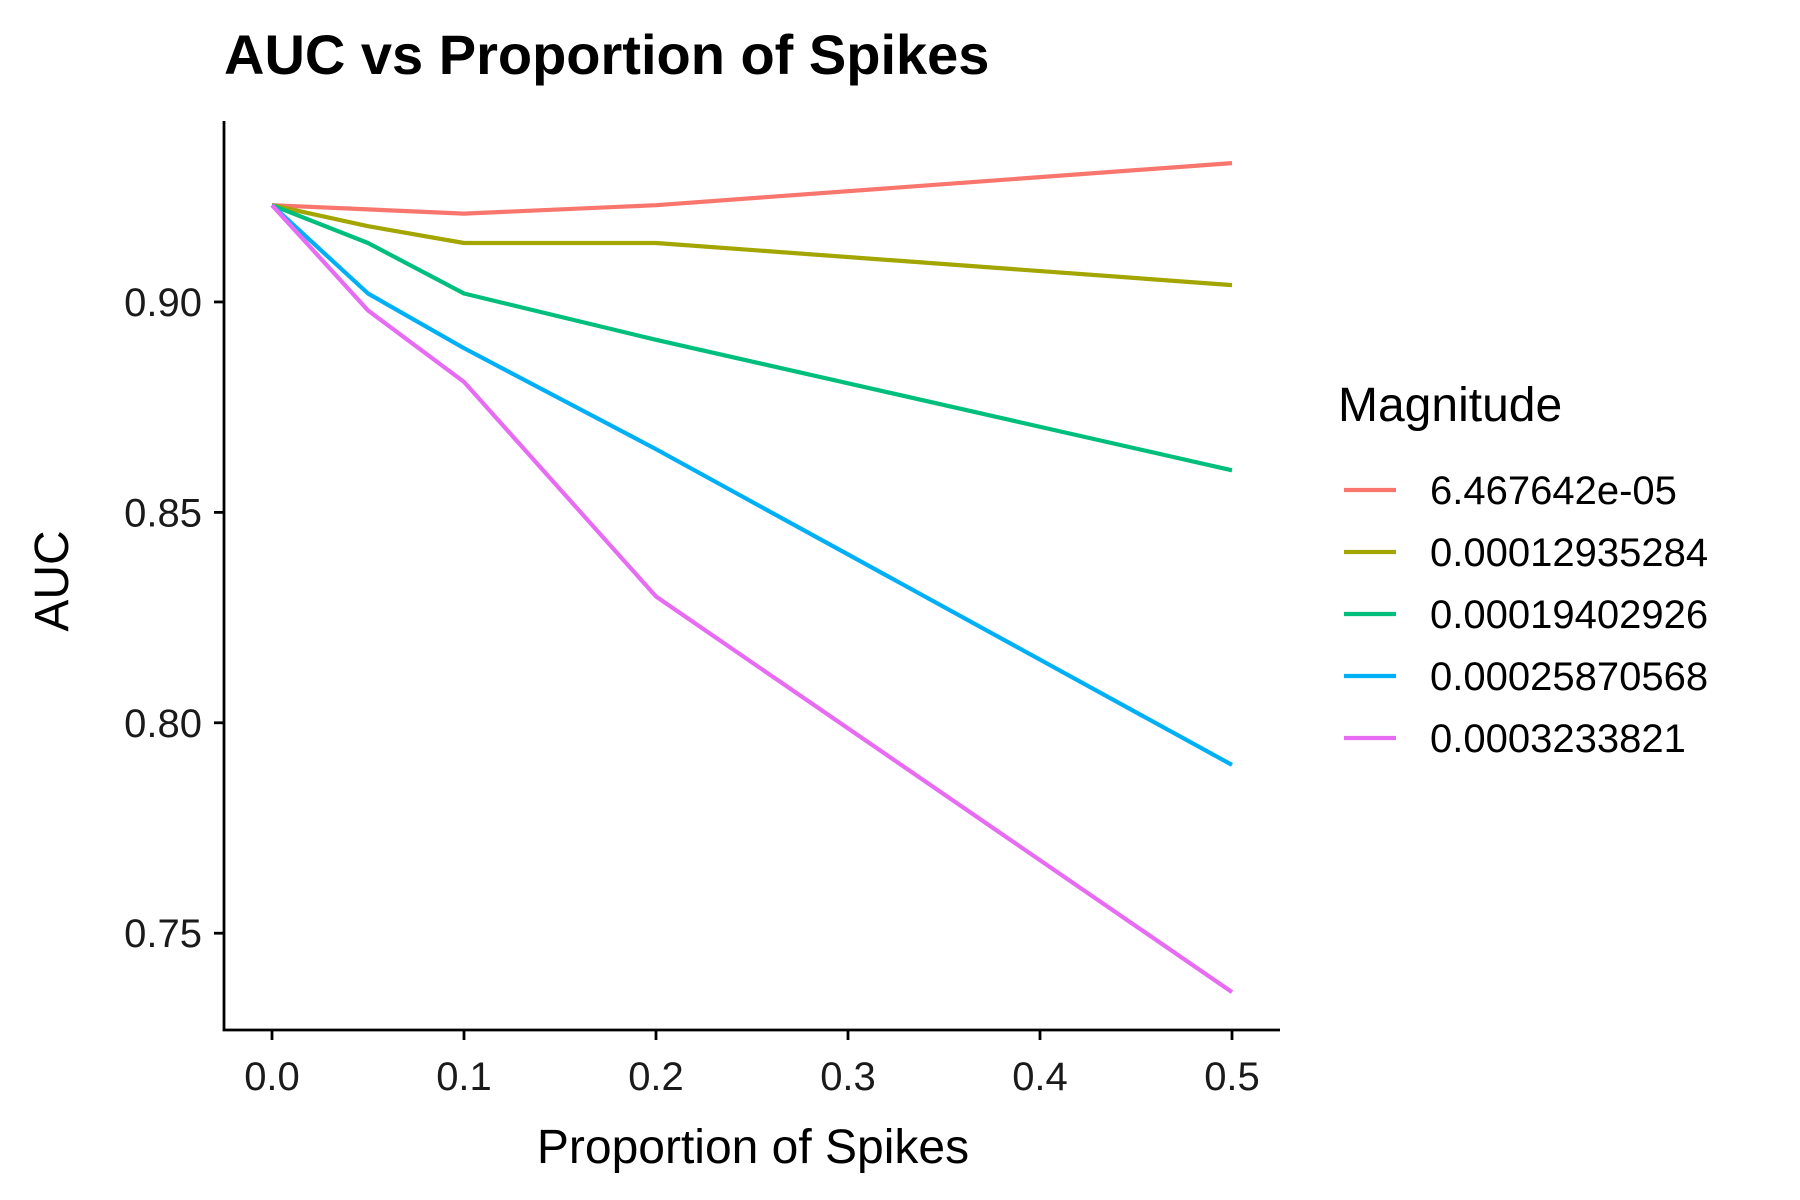  What do you see at coordinates (1569, 553) in the screenshot?
I see `legend-label: 0.00012935284` at bounding box center [1569, 553].